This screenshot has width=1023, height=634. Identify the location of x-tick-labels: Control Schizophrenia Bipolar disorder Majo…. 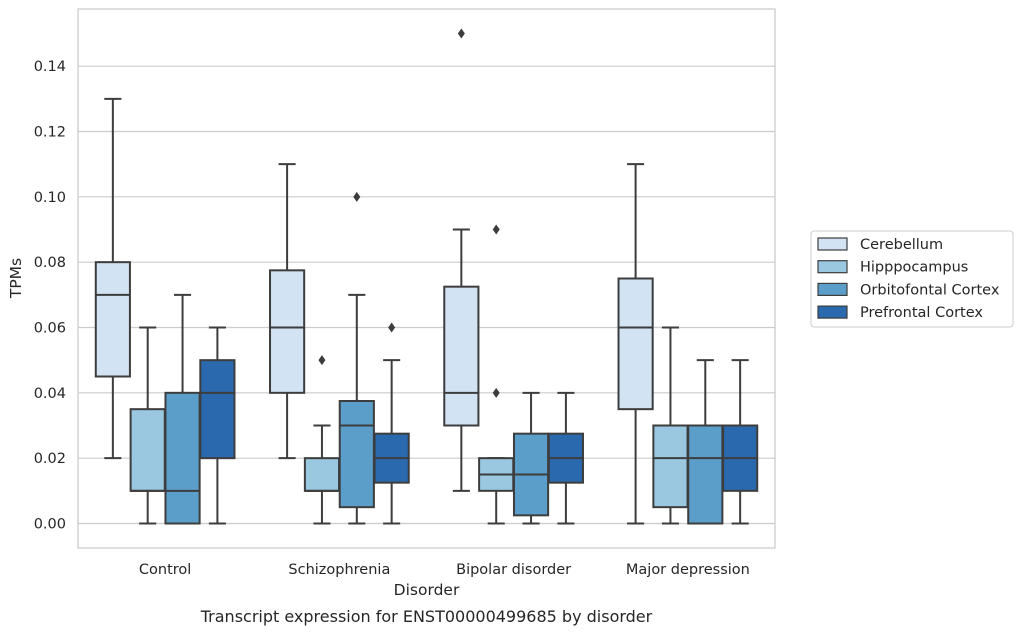
(444, 570).